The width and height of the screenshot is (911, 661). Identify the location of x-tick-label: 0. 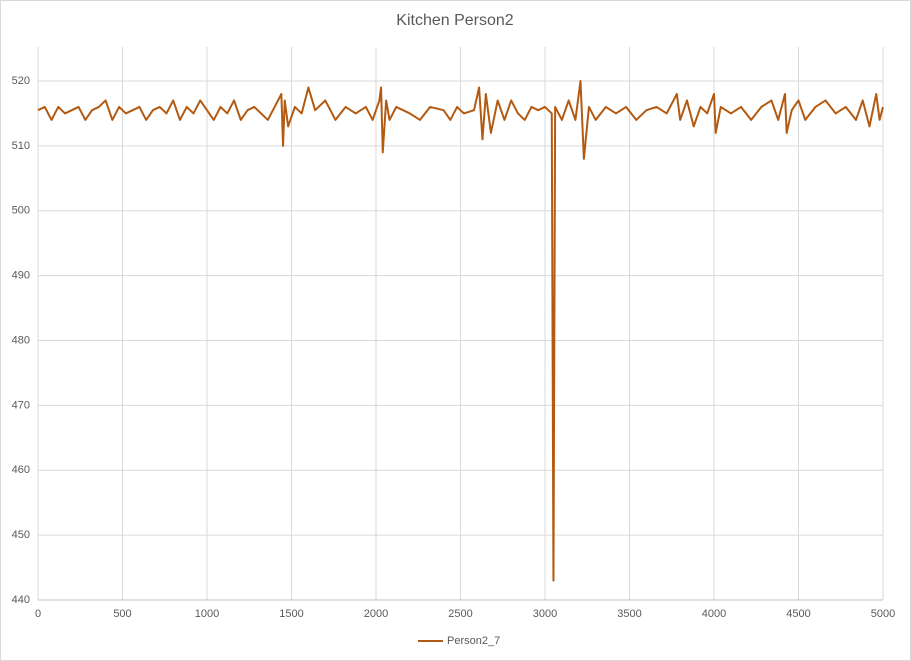
(38, 614).